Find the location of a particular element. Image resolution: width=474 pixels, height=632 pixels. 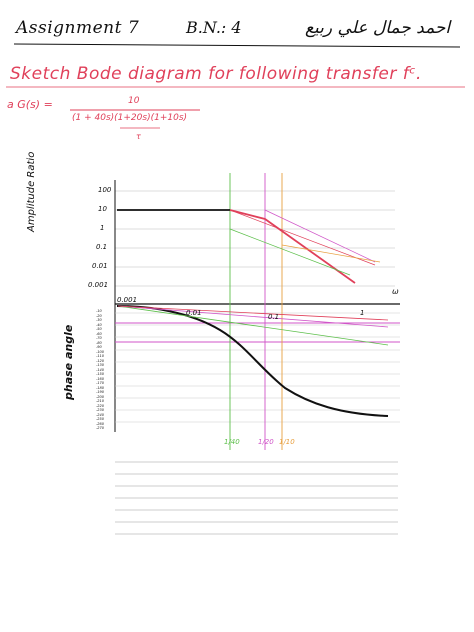

phase-tick-label: -150 is located at coordinates (100, 374).